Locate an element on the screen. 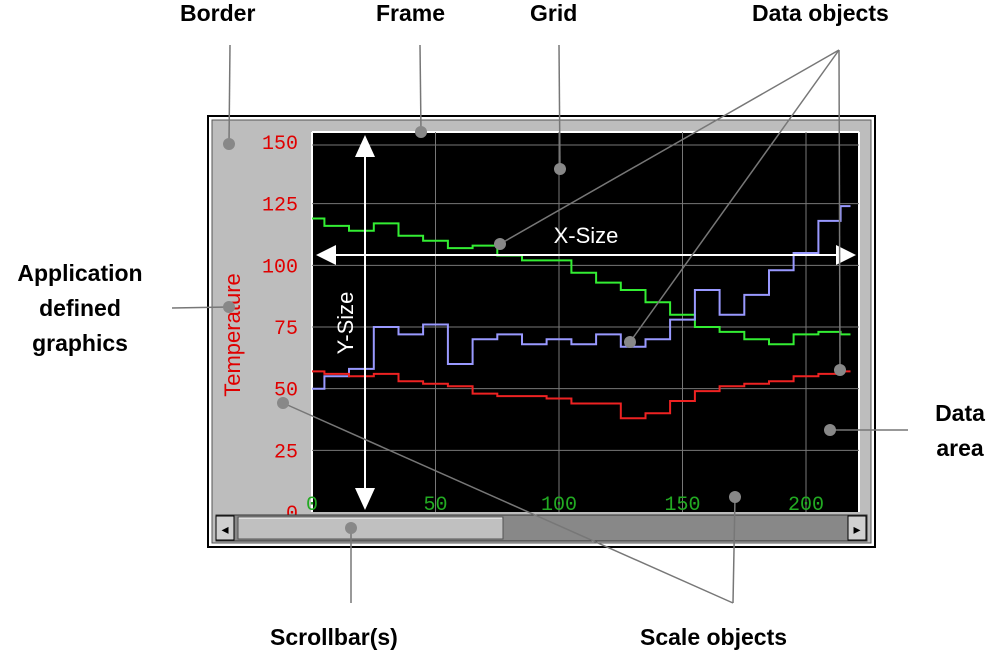 The height and width of the screenshot is (655, 1001). app-graphics-line-2: defined is located at coordinates (80, 308).